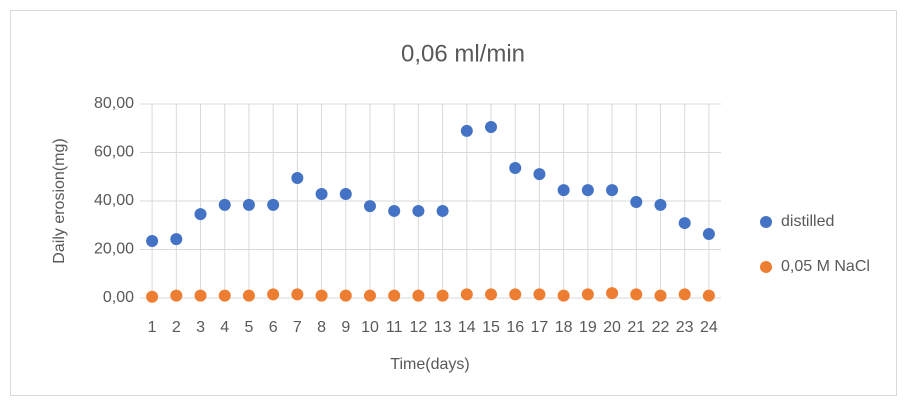 Image resolution: width=907 pixels, height=406 pixels. What do you see at coordinates (429, 364) in the screenshot?
I see `x-axis-label: Time(days)` at bounding box center [429, 364].